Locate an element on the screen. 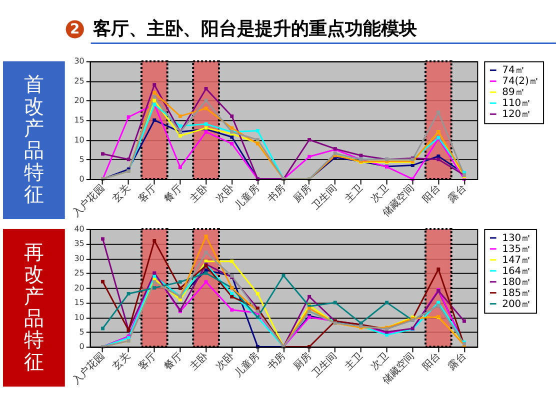 This screenshot has width=560, height=410. legend-label: 120㎡ is located at coordinates (517, 114).